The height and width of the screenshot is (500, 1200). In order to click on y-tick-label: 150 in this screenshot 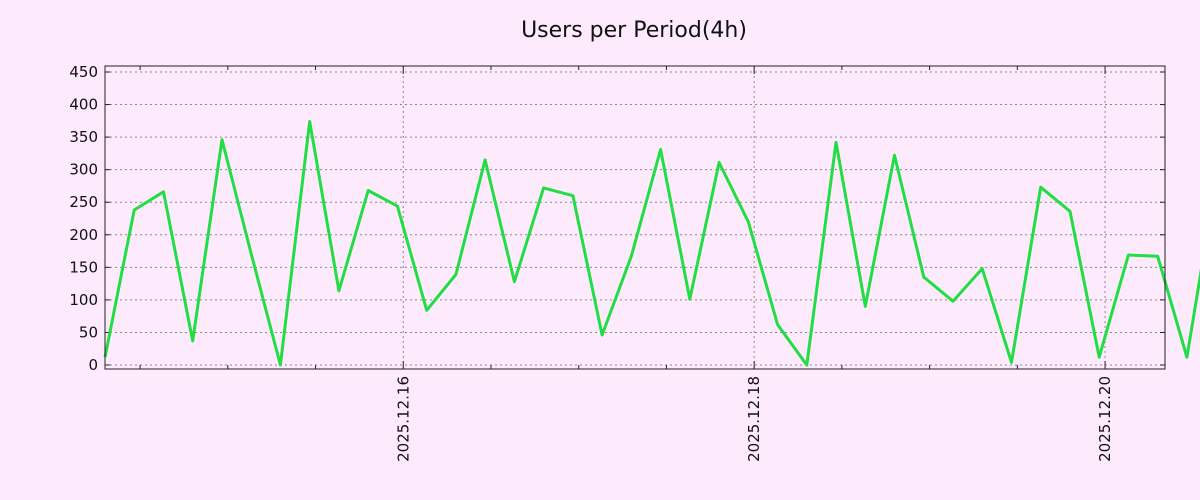, I will do `click(83, 267)`.